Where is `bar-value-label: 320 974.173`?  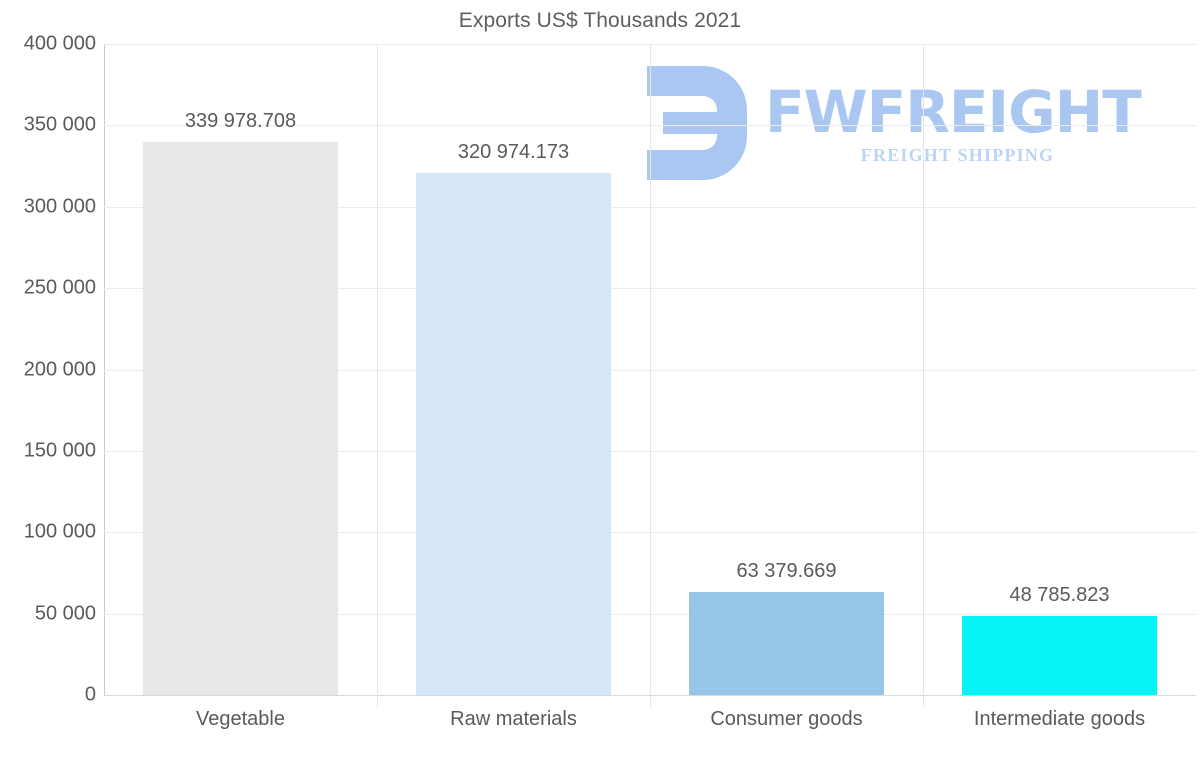 bar-value-label: 320 974.173 is located at coordinates (513, 151).